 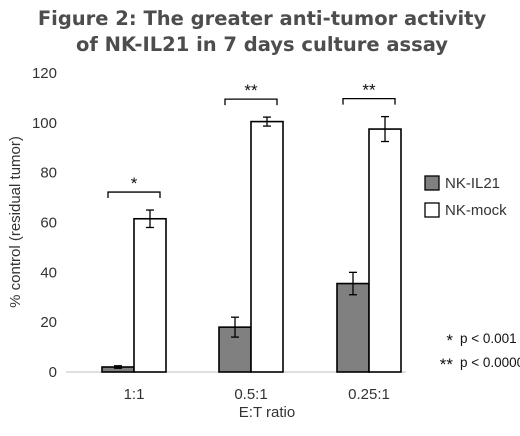 I want to click on footnote-marker: *, so click(x=449, y=340).